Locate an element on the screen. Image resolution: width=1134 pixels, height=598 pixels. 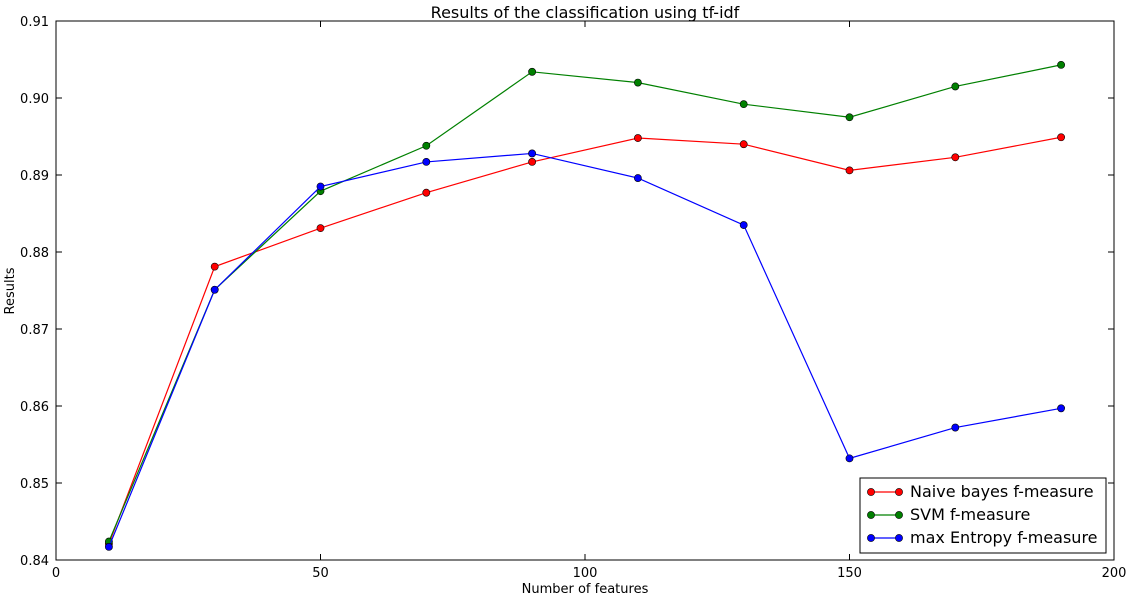
y-tick-label: 0.87 is located at coordinates (34, 330).